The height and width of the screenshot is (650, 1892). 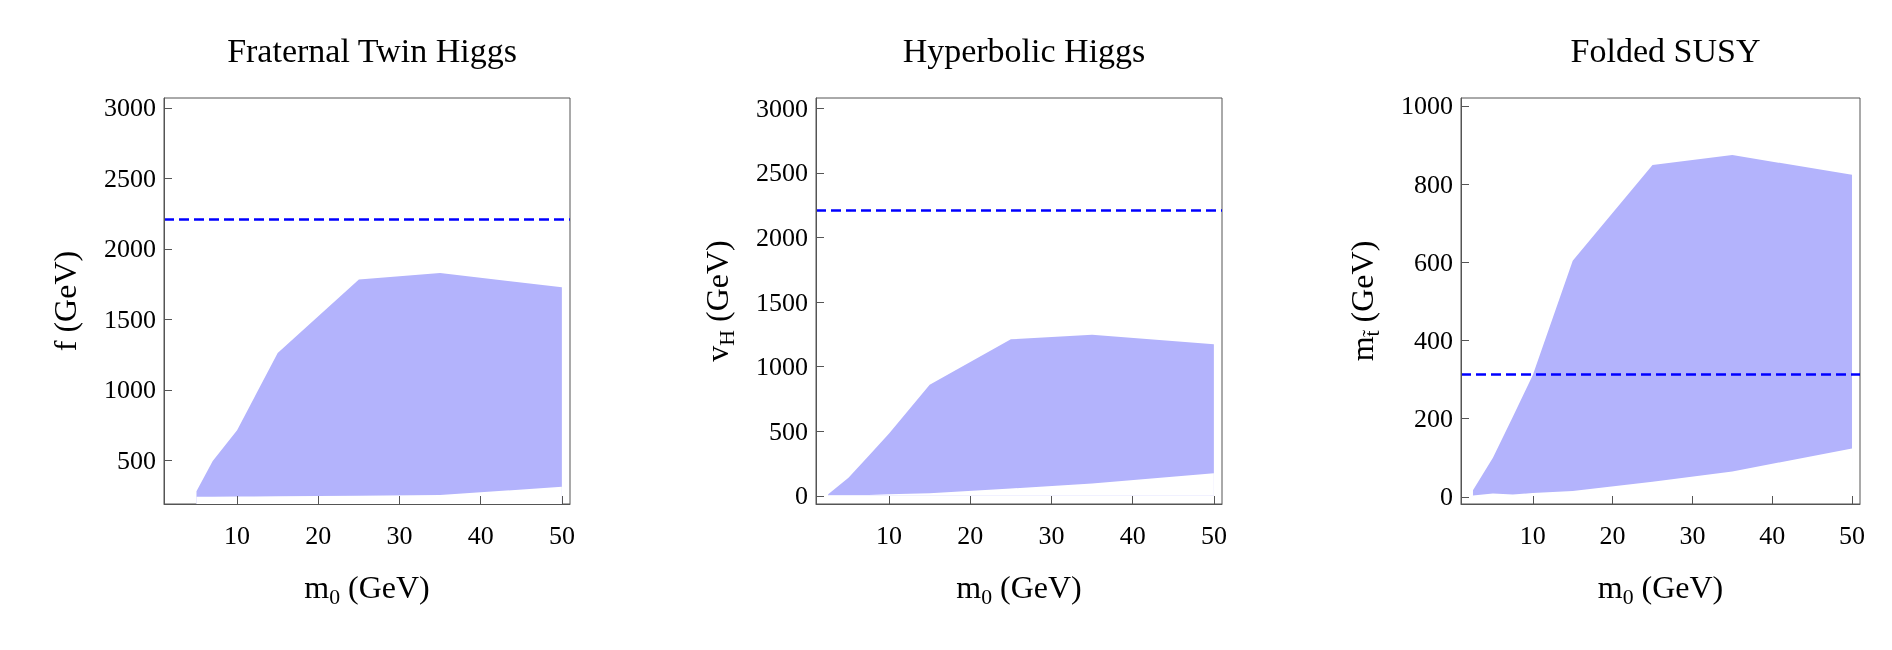 What do you see at coordinates (719, 301) in the screenshot?
I see `y-axis-title: vH (GeV)` at bounding box center [719, 301].